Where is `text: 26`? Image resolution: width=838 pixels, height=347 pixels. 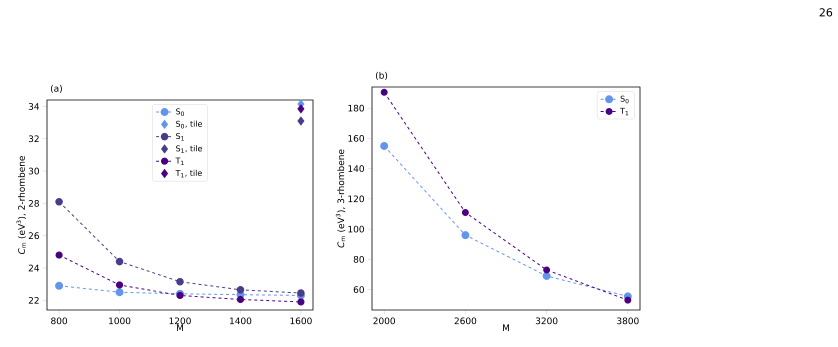
text: 26 is located at coordinates (826, 12).